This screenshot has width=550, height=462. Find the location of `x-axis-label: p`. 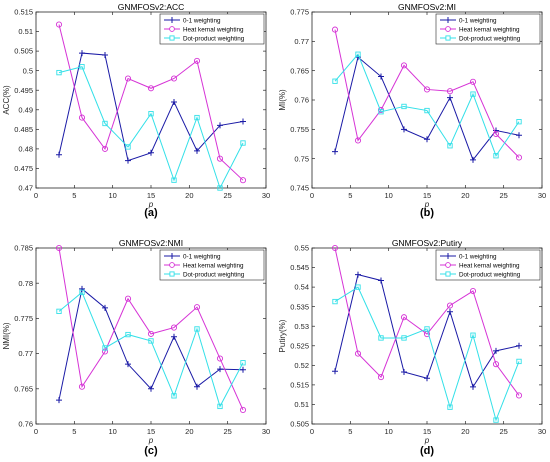

x-axis-label: p is located at coordinates (427, 204).